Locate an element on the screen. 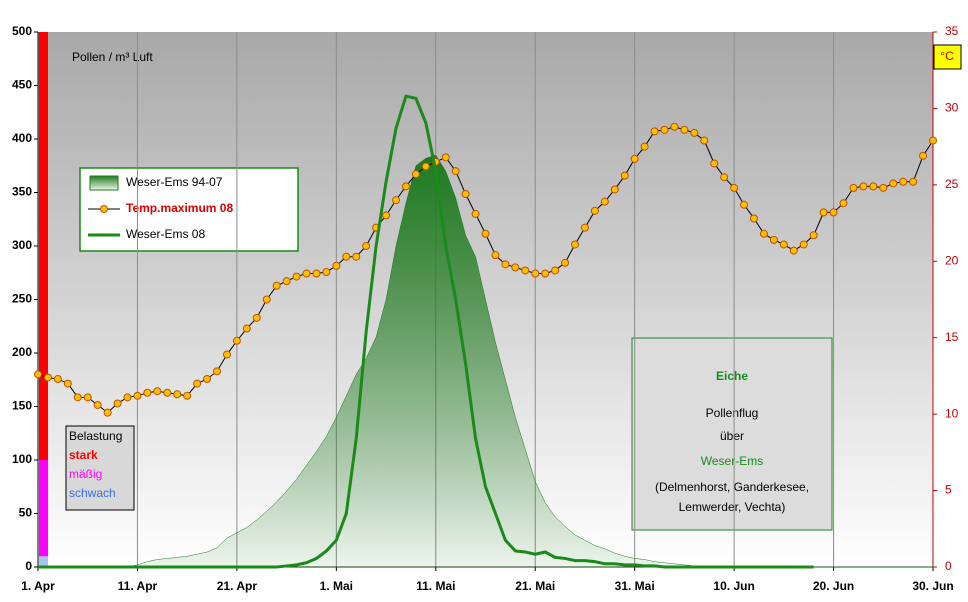 The image size is (968, 602). load-legend-box is located at coordinates (100, 468).